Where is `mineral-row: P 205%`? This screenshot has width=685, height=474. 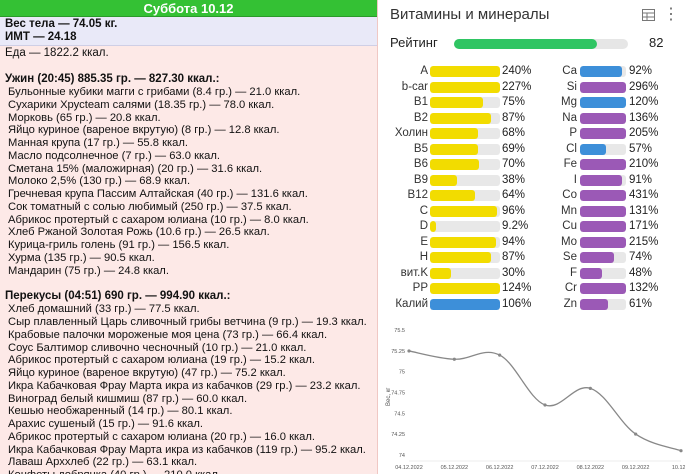 mineral-row: P 205% is located at coordinates (618, 133).